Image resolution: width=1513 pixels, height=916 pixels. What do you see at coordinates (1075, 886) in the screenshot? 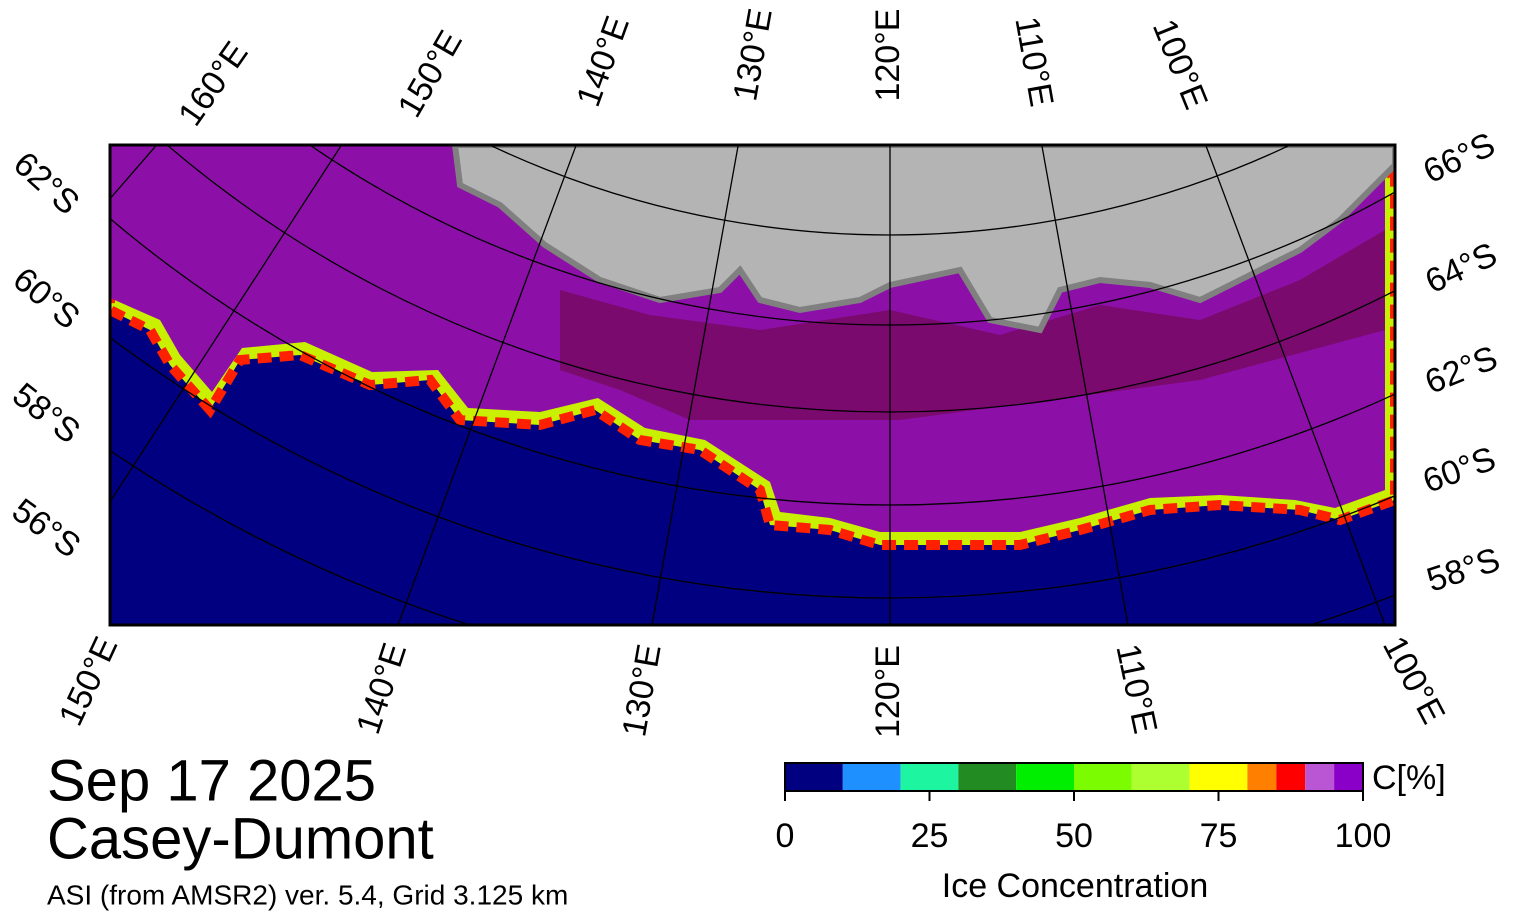
I see `colorbar-label: Ice Concentration` at bounding box center [1075, 886].